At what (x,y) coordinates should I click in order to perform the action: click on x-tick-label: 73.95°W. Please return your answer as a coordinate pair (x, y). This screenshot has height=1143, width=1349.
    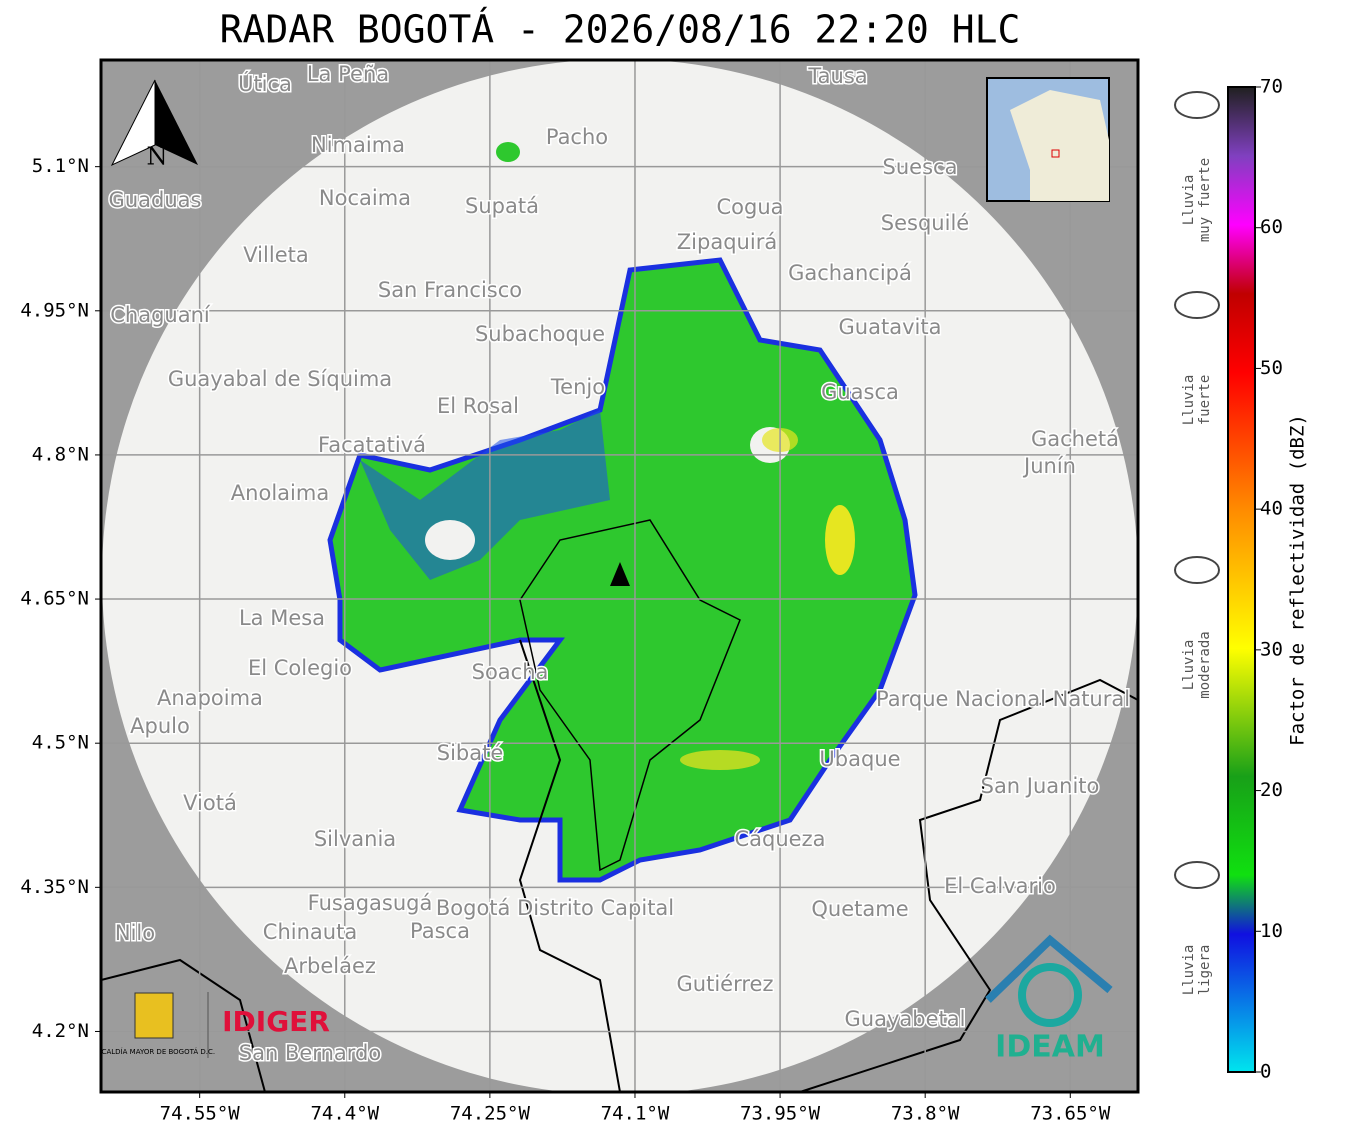
    Looking at the image, I should click on (780, 1114).